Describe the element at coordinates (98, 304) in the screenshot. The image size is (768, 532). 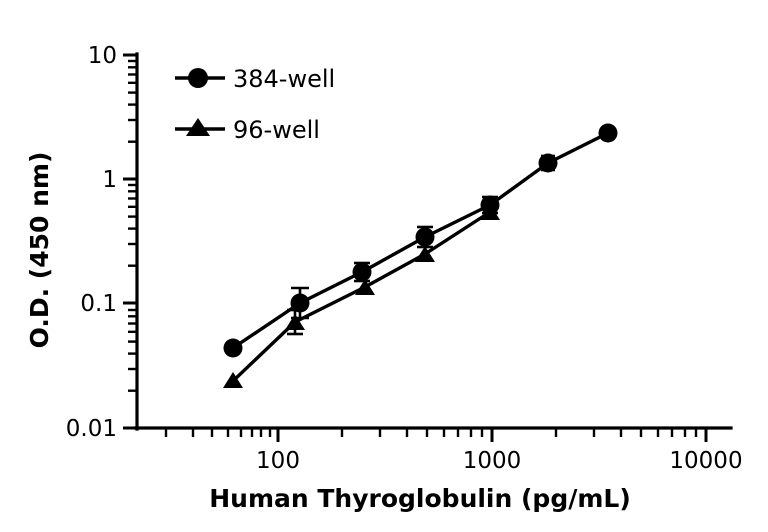
I see `y-tick-label: 0.1` at that location.